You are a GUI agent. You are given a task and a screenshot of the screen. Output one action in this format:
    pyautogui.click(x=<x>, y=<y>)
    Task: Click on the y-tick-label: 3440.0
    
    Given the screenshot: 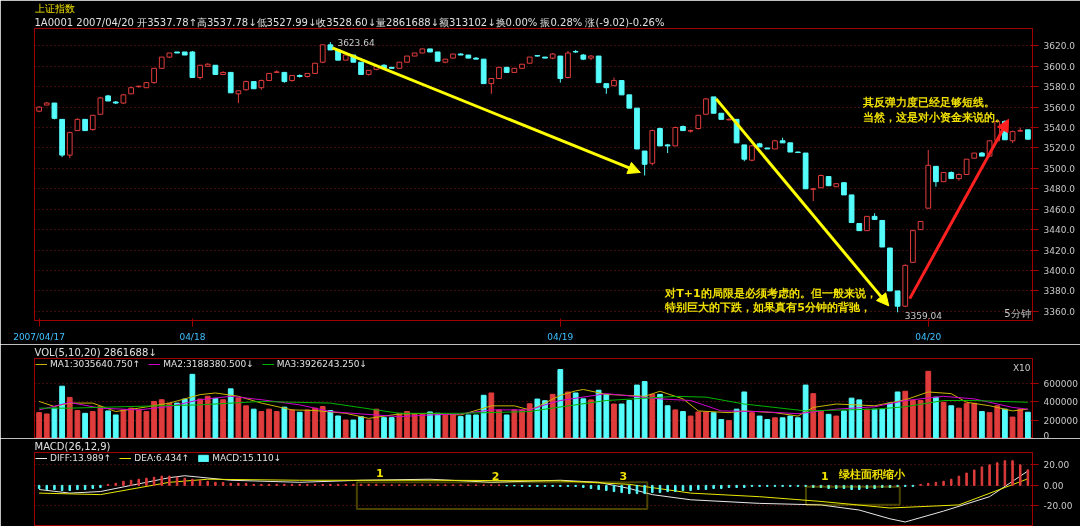 What is the action you would take?
    pyautogui.click(x=1059, y=230)
    